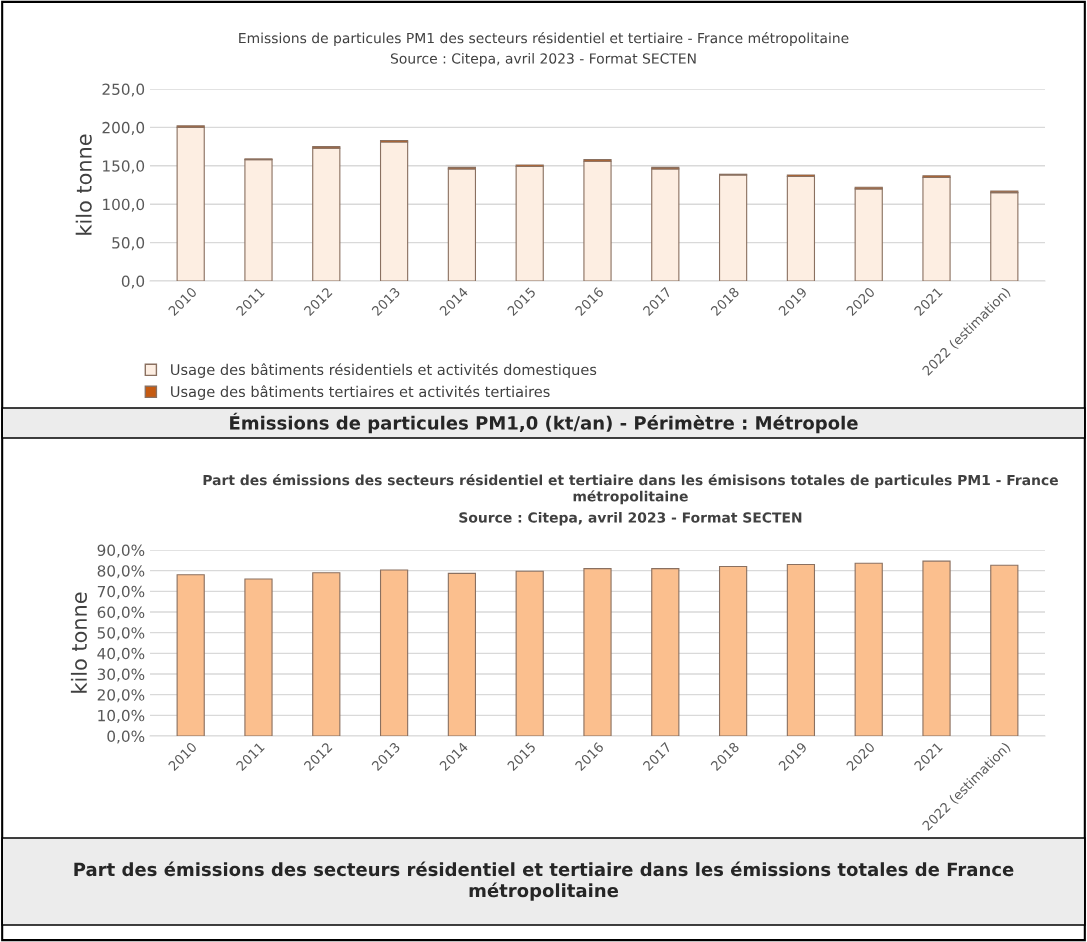 Image resolution: width=1087 pixels, height=942 pixels. What do you see at coordinates (121, 551) in the screenshot?
I see `y-tick-label: 90,0%` at bounding box center [121, 551].